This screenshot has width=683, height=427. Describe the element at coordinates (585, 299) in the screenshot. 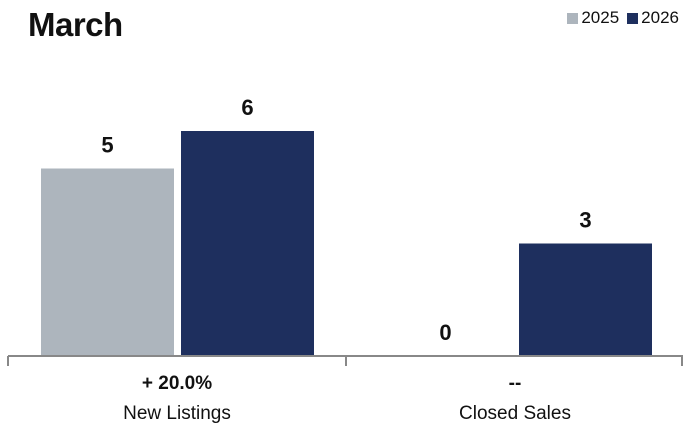

I see `bar-closed-sales-2026` at that location.